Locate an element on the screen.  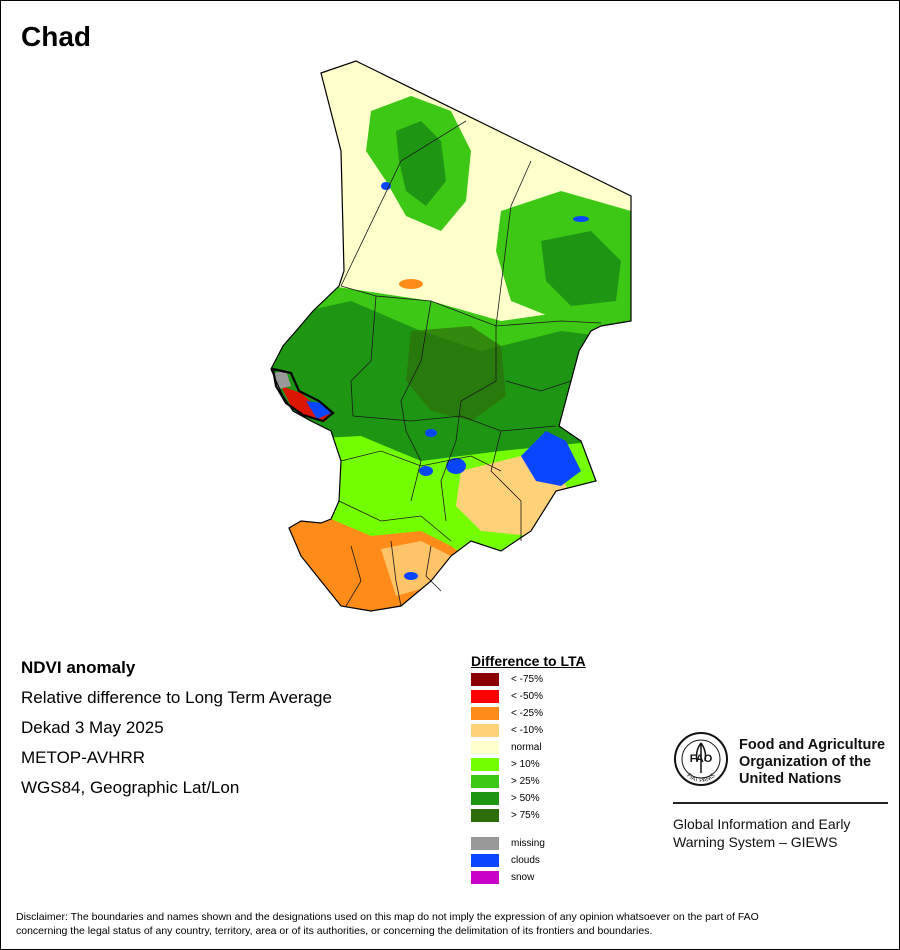
legend-label: > 50% is located at coordinates (525, 798).